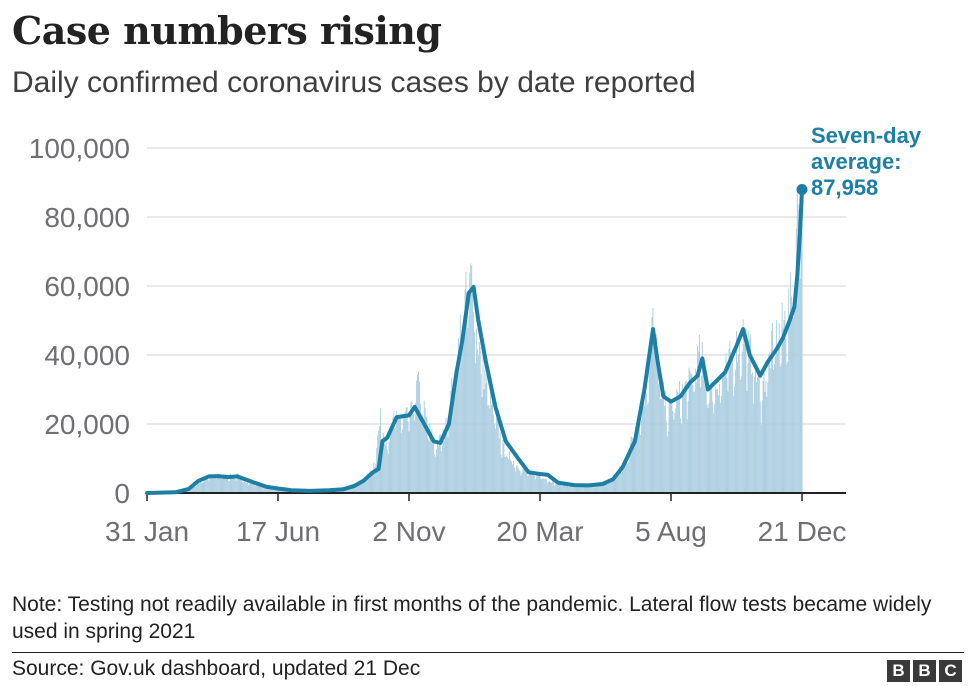  What do you see at coordinates (898, 671) in the screenshot?
I see `bbc-logo-letter: B` at bounding box center [898, 671].